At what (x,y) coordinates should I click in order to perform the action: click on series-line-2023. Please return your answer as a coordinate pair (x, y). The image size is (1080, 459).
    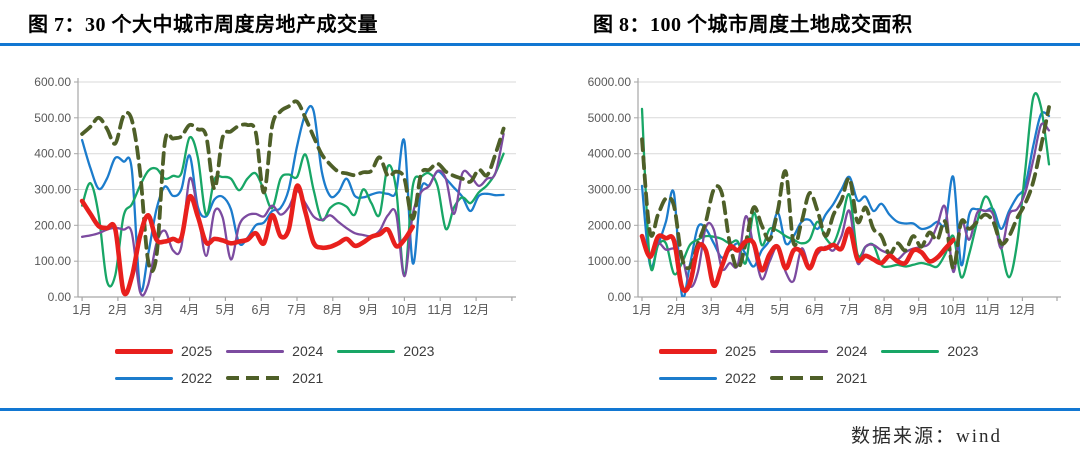
    Looking at the image, I should click on (292, 211).